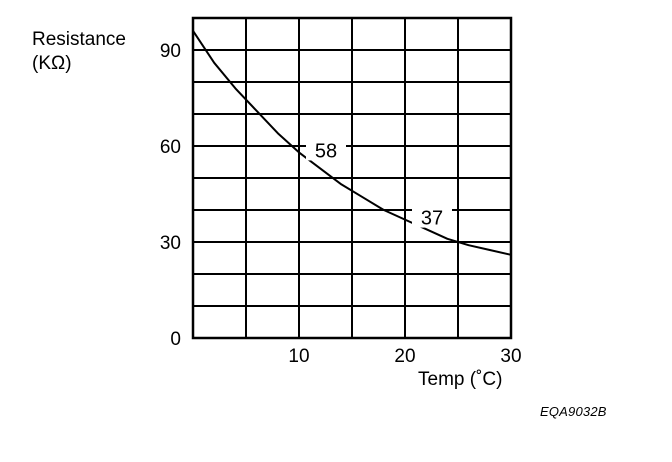 The height and width of the screenshot is (462, 672). I want to click on y-tick-label: 90, so click(170, 51).